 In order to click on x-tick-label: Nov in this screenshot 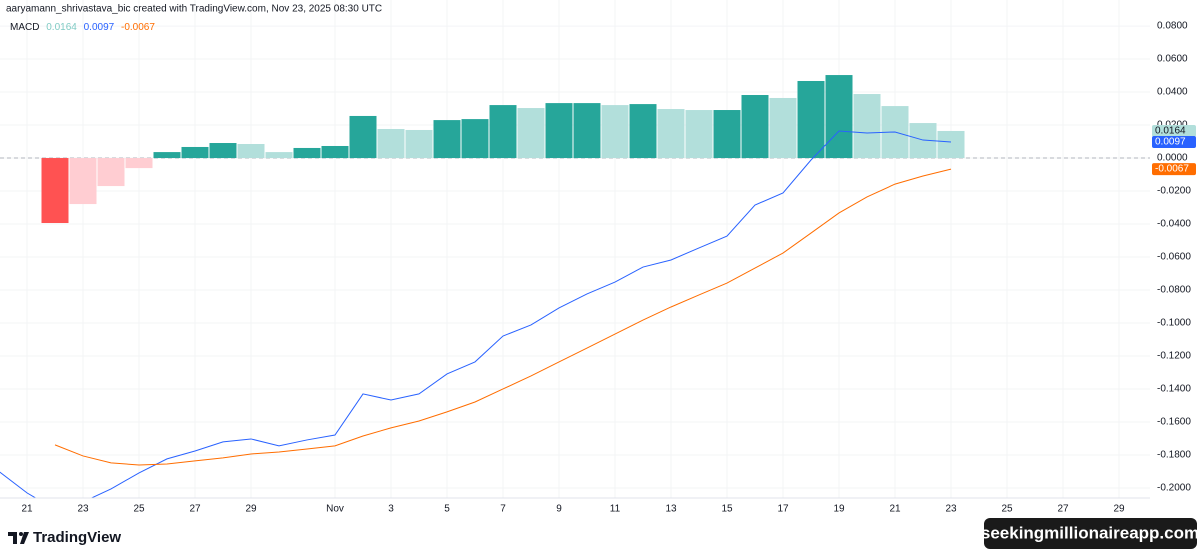, I will do `click(335, 509)`.